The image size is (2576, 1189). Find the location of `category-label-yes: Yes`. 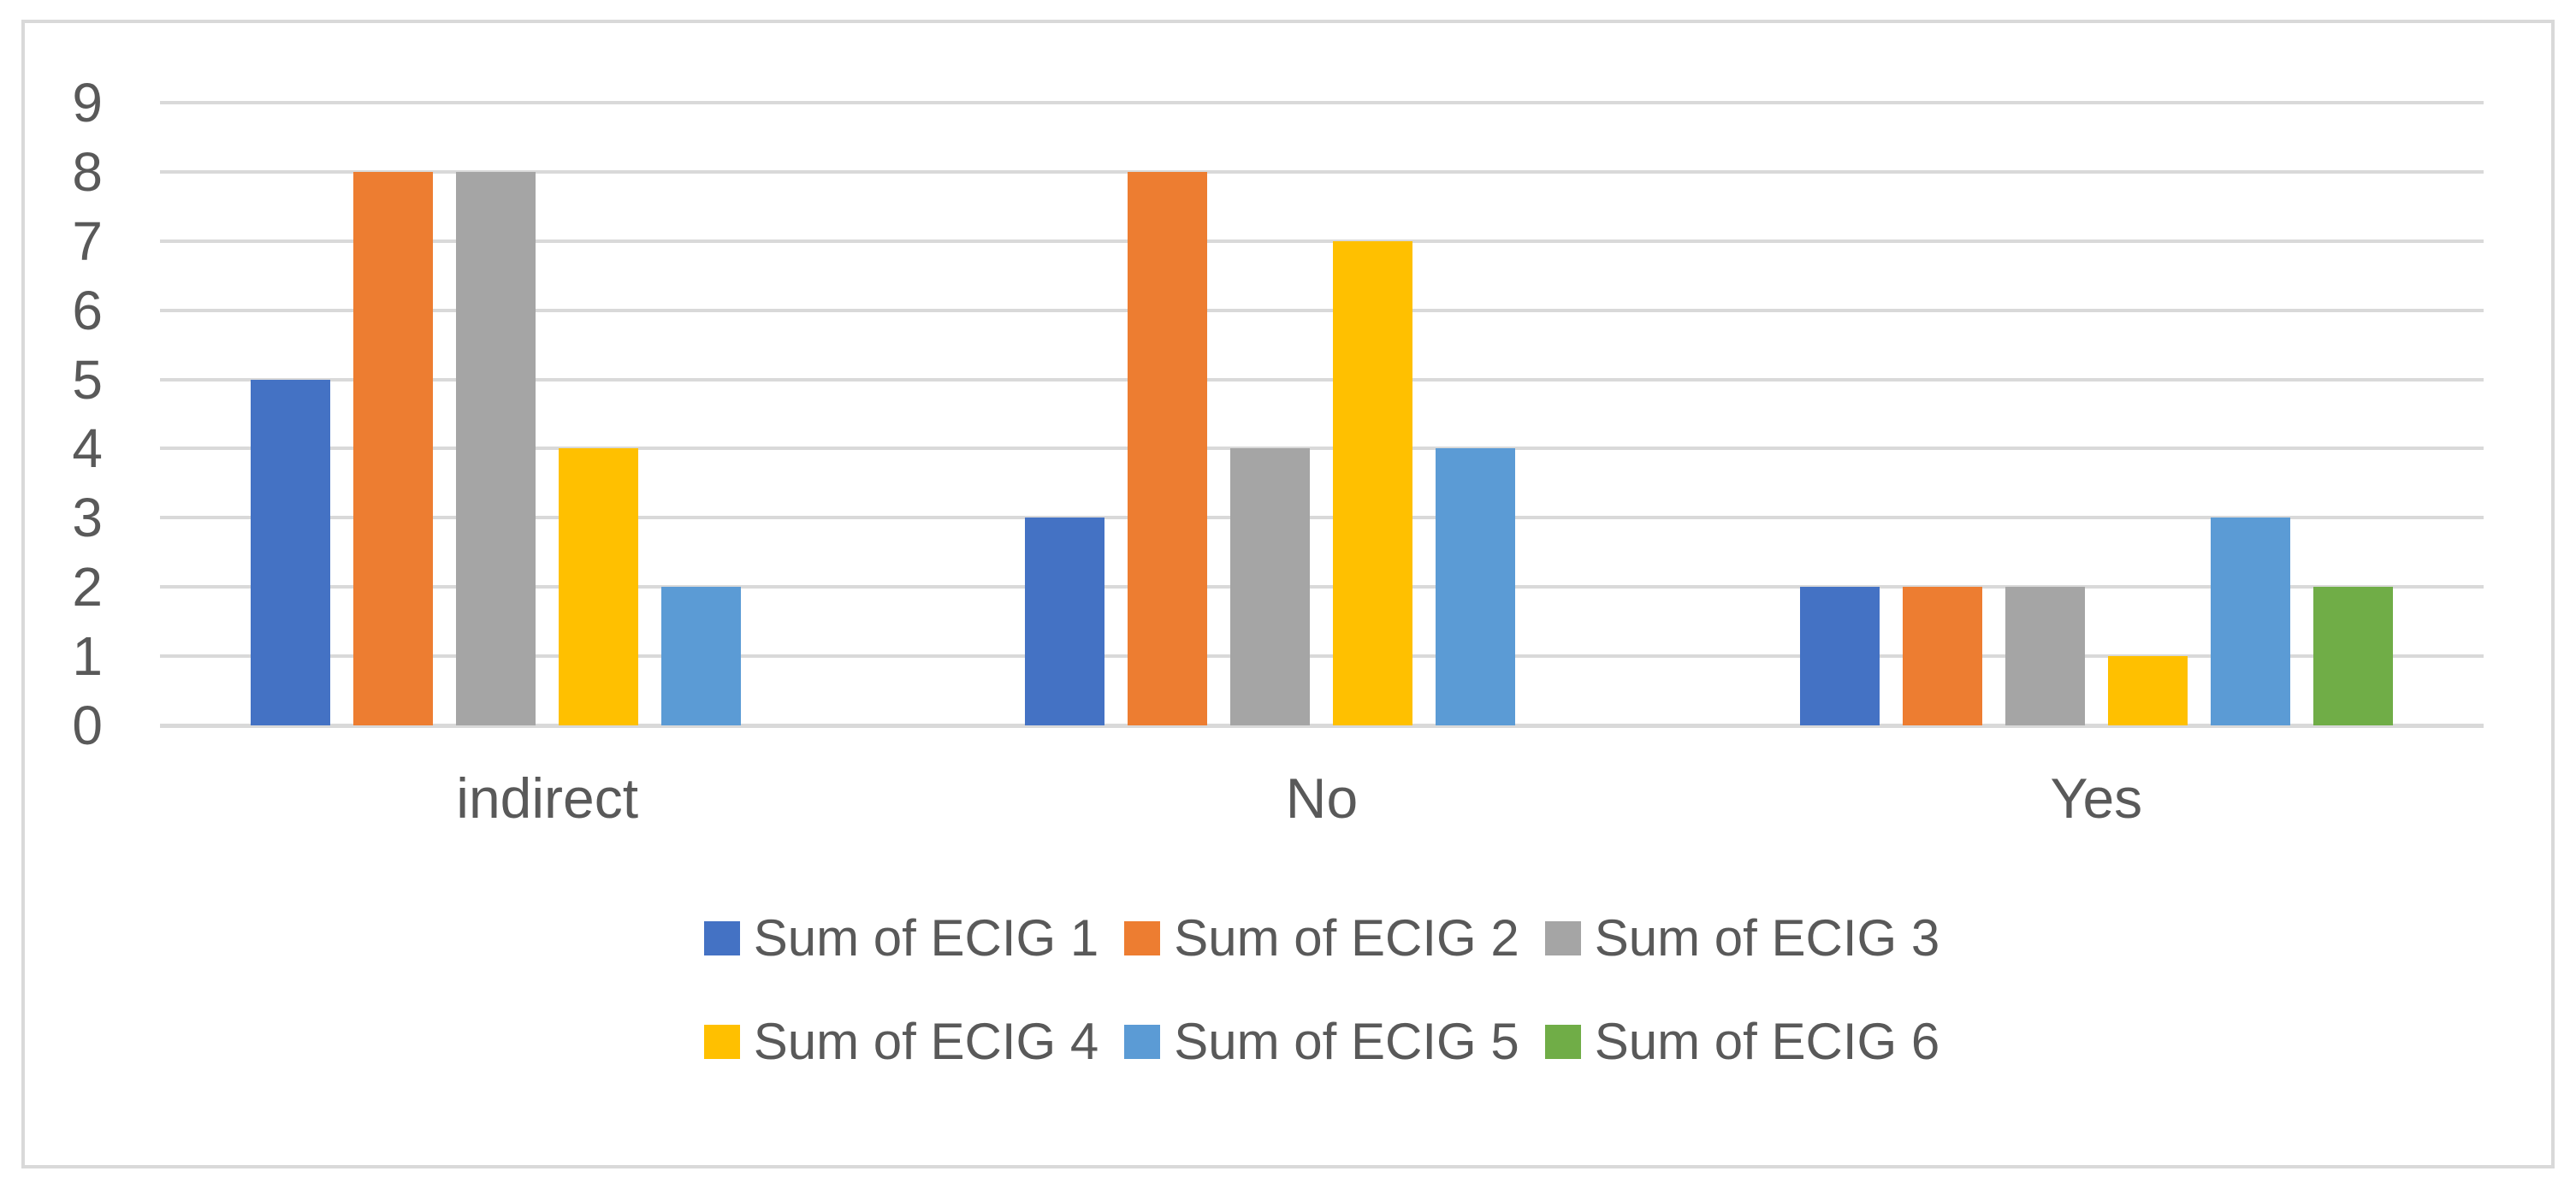

category-label-yes: Yes is located at coordinates (2096, 798).